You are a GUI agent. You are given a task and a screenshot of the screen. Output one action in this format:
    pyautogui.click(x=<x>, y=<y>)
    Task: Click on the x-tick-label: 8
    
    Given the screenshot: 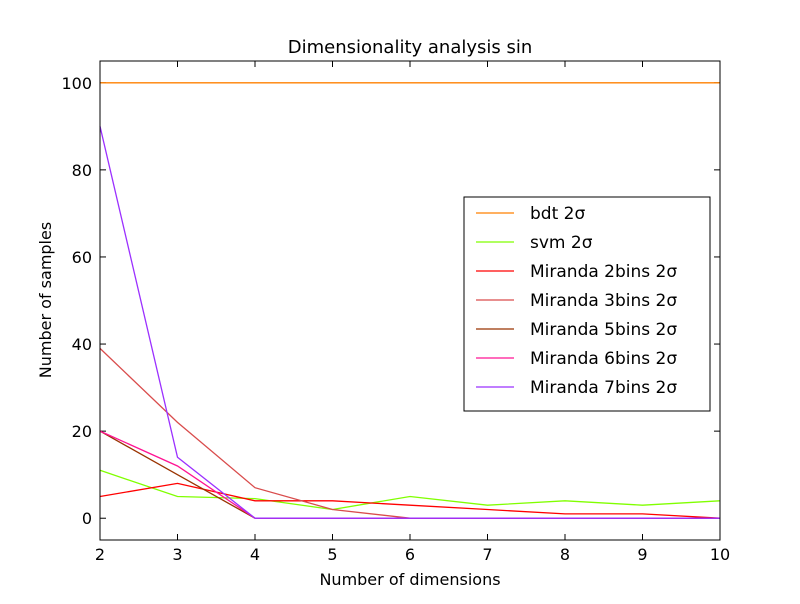 What is the action you would take?
    pyautogui.click(x=565, y=554)
    